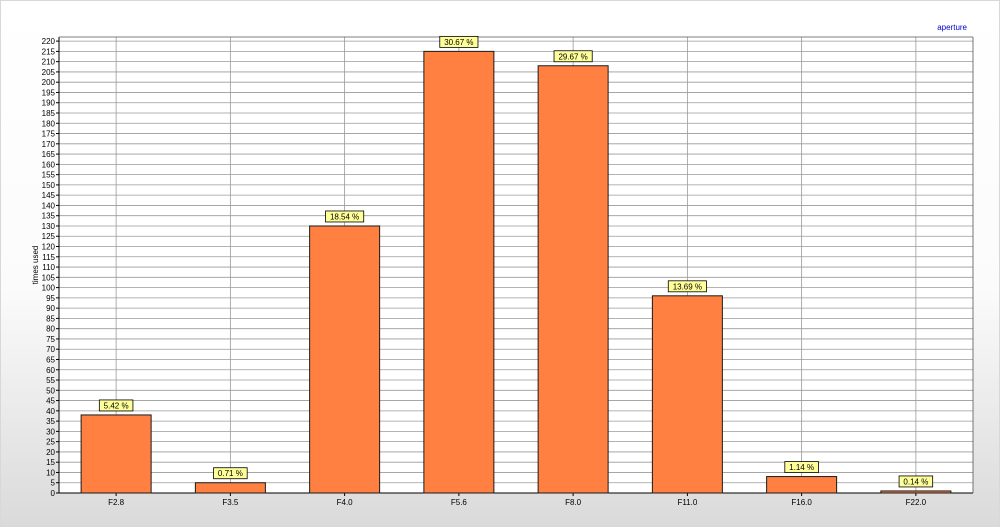 The height and width of the screenshot is (528, 1000). What do you see at coordinates (50, 349) in the screenshot?
I see `y-tick-label: 70` at bounding box center [50, 349].